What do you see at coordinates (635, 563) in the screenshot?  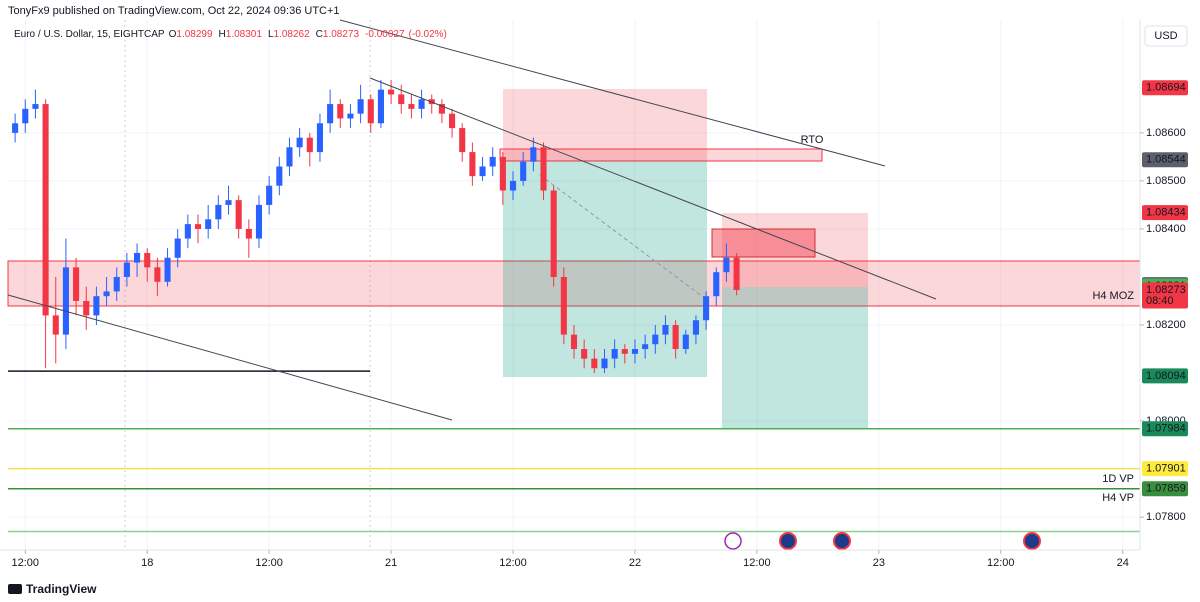 I see `x-tick-label: 22` at bounding box center [635, 563].